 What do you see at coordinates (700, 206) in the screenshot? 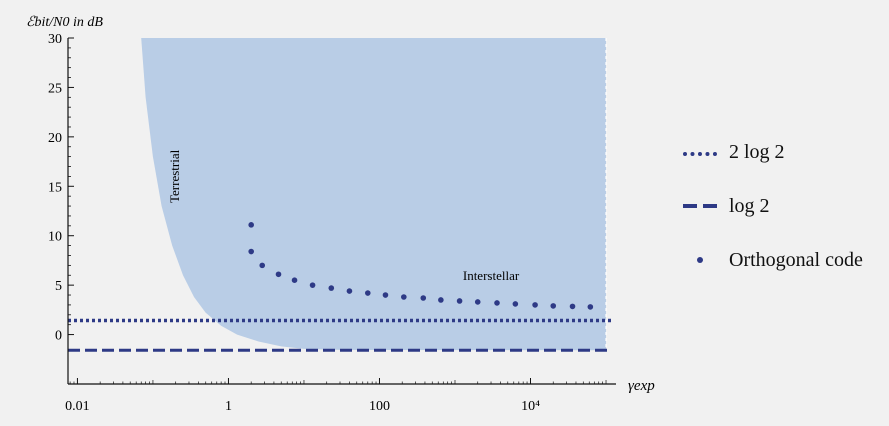
I see `legend-swatch-dashed` at bounding box center [700, 206].